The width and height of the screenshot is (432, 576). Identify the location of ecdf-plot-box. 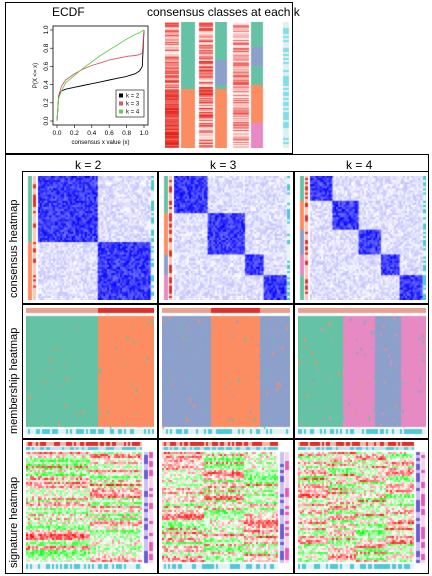
(100, 75).